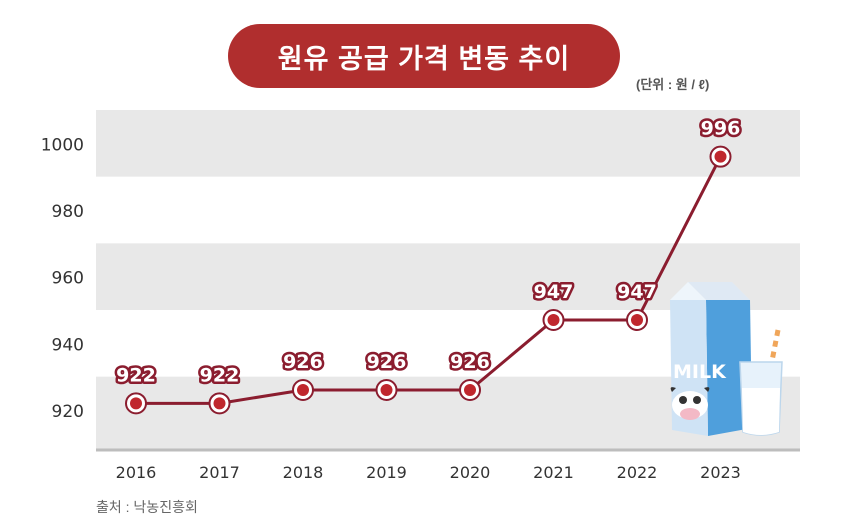  I want to click on unit-label: (단위 : 원 / ℓ), so click(673, 84).